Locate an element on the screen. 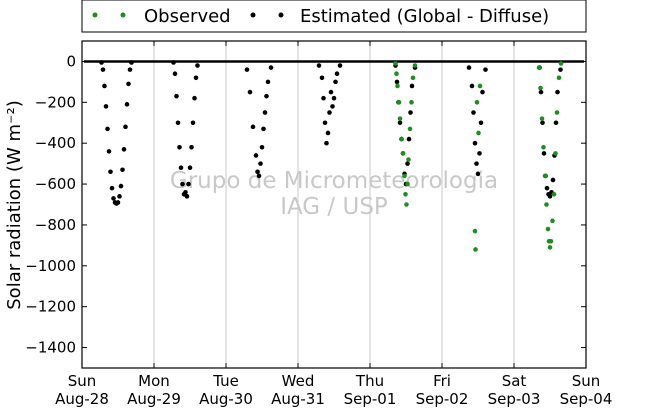  legend-frame is located at coordinates (334, 16).